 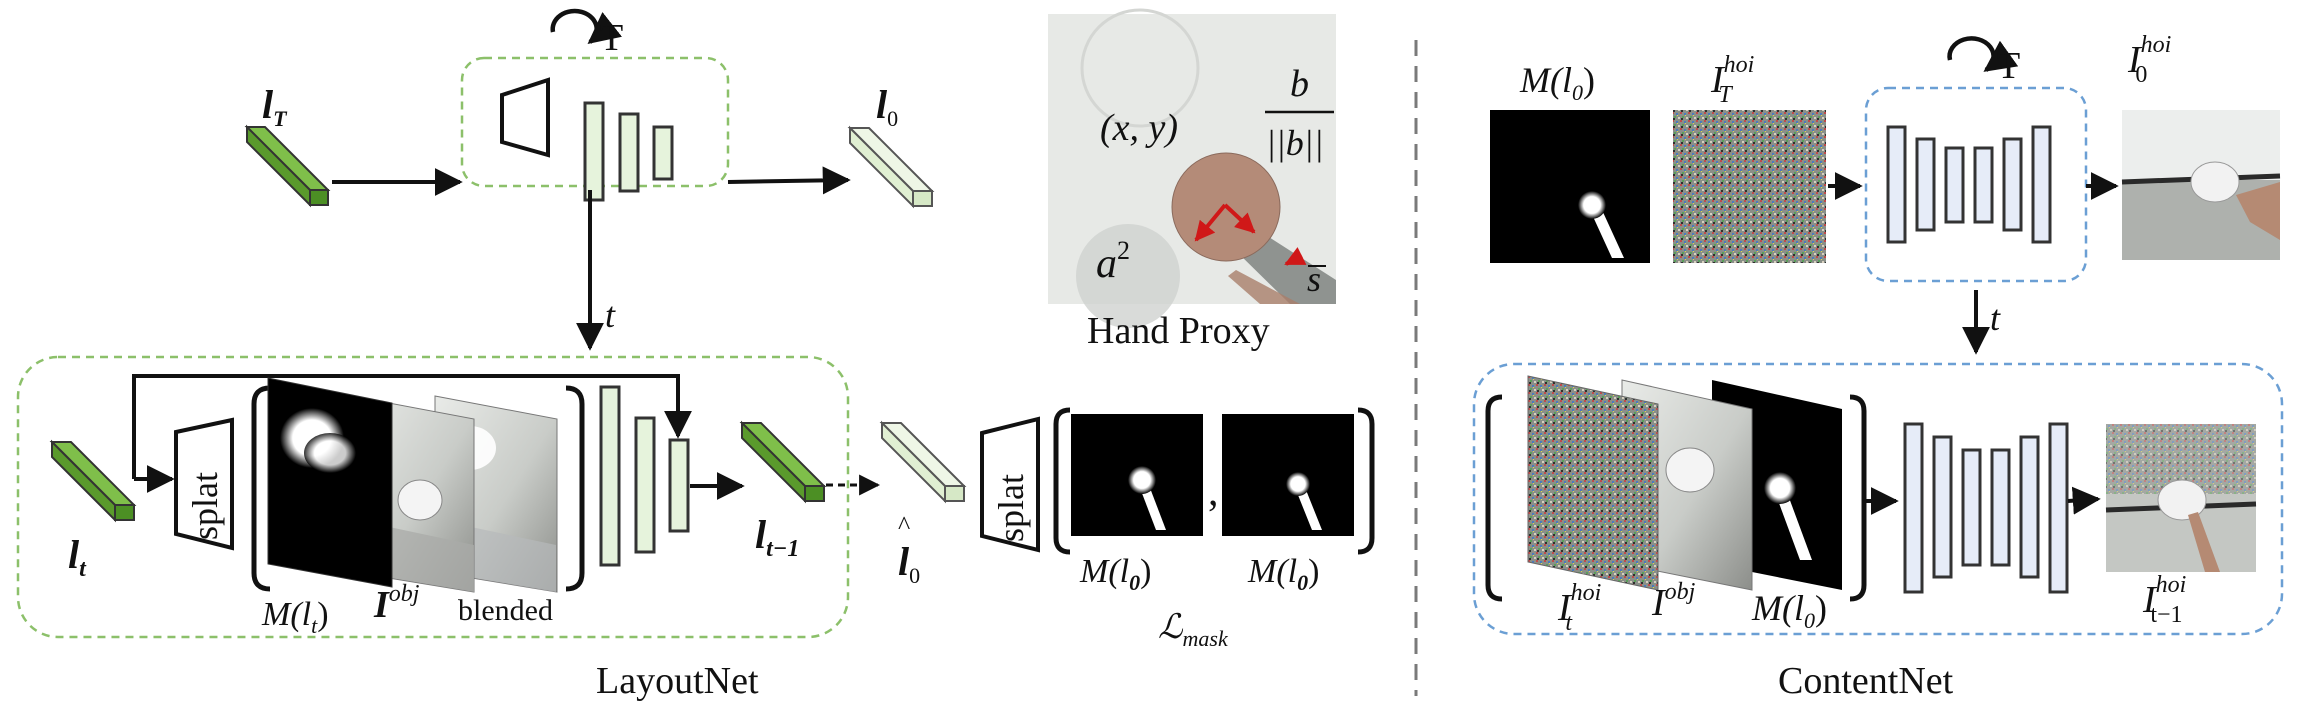 What do you see at coordinates (1062, 481) in the screenshot?
I see `loss-left-bracket` at bounding box center [1062, 481].